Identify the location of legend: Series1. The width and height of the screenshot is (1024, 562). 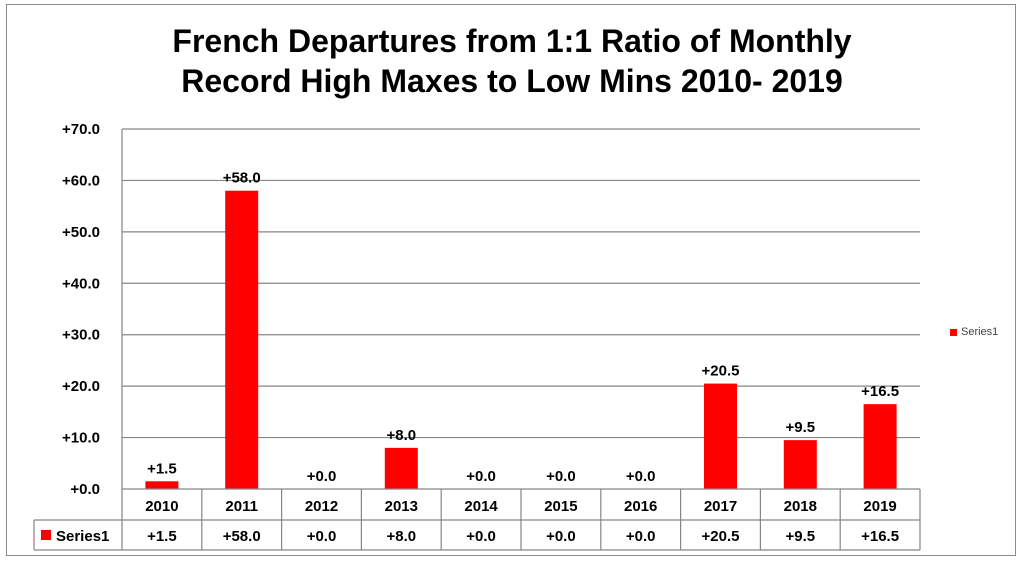
(974, 332).